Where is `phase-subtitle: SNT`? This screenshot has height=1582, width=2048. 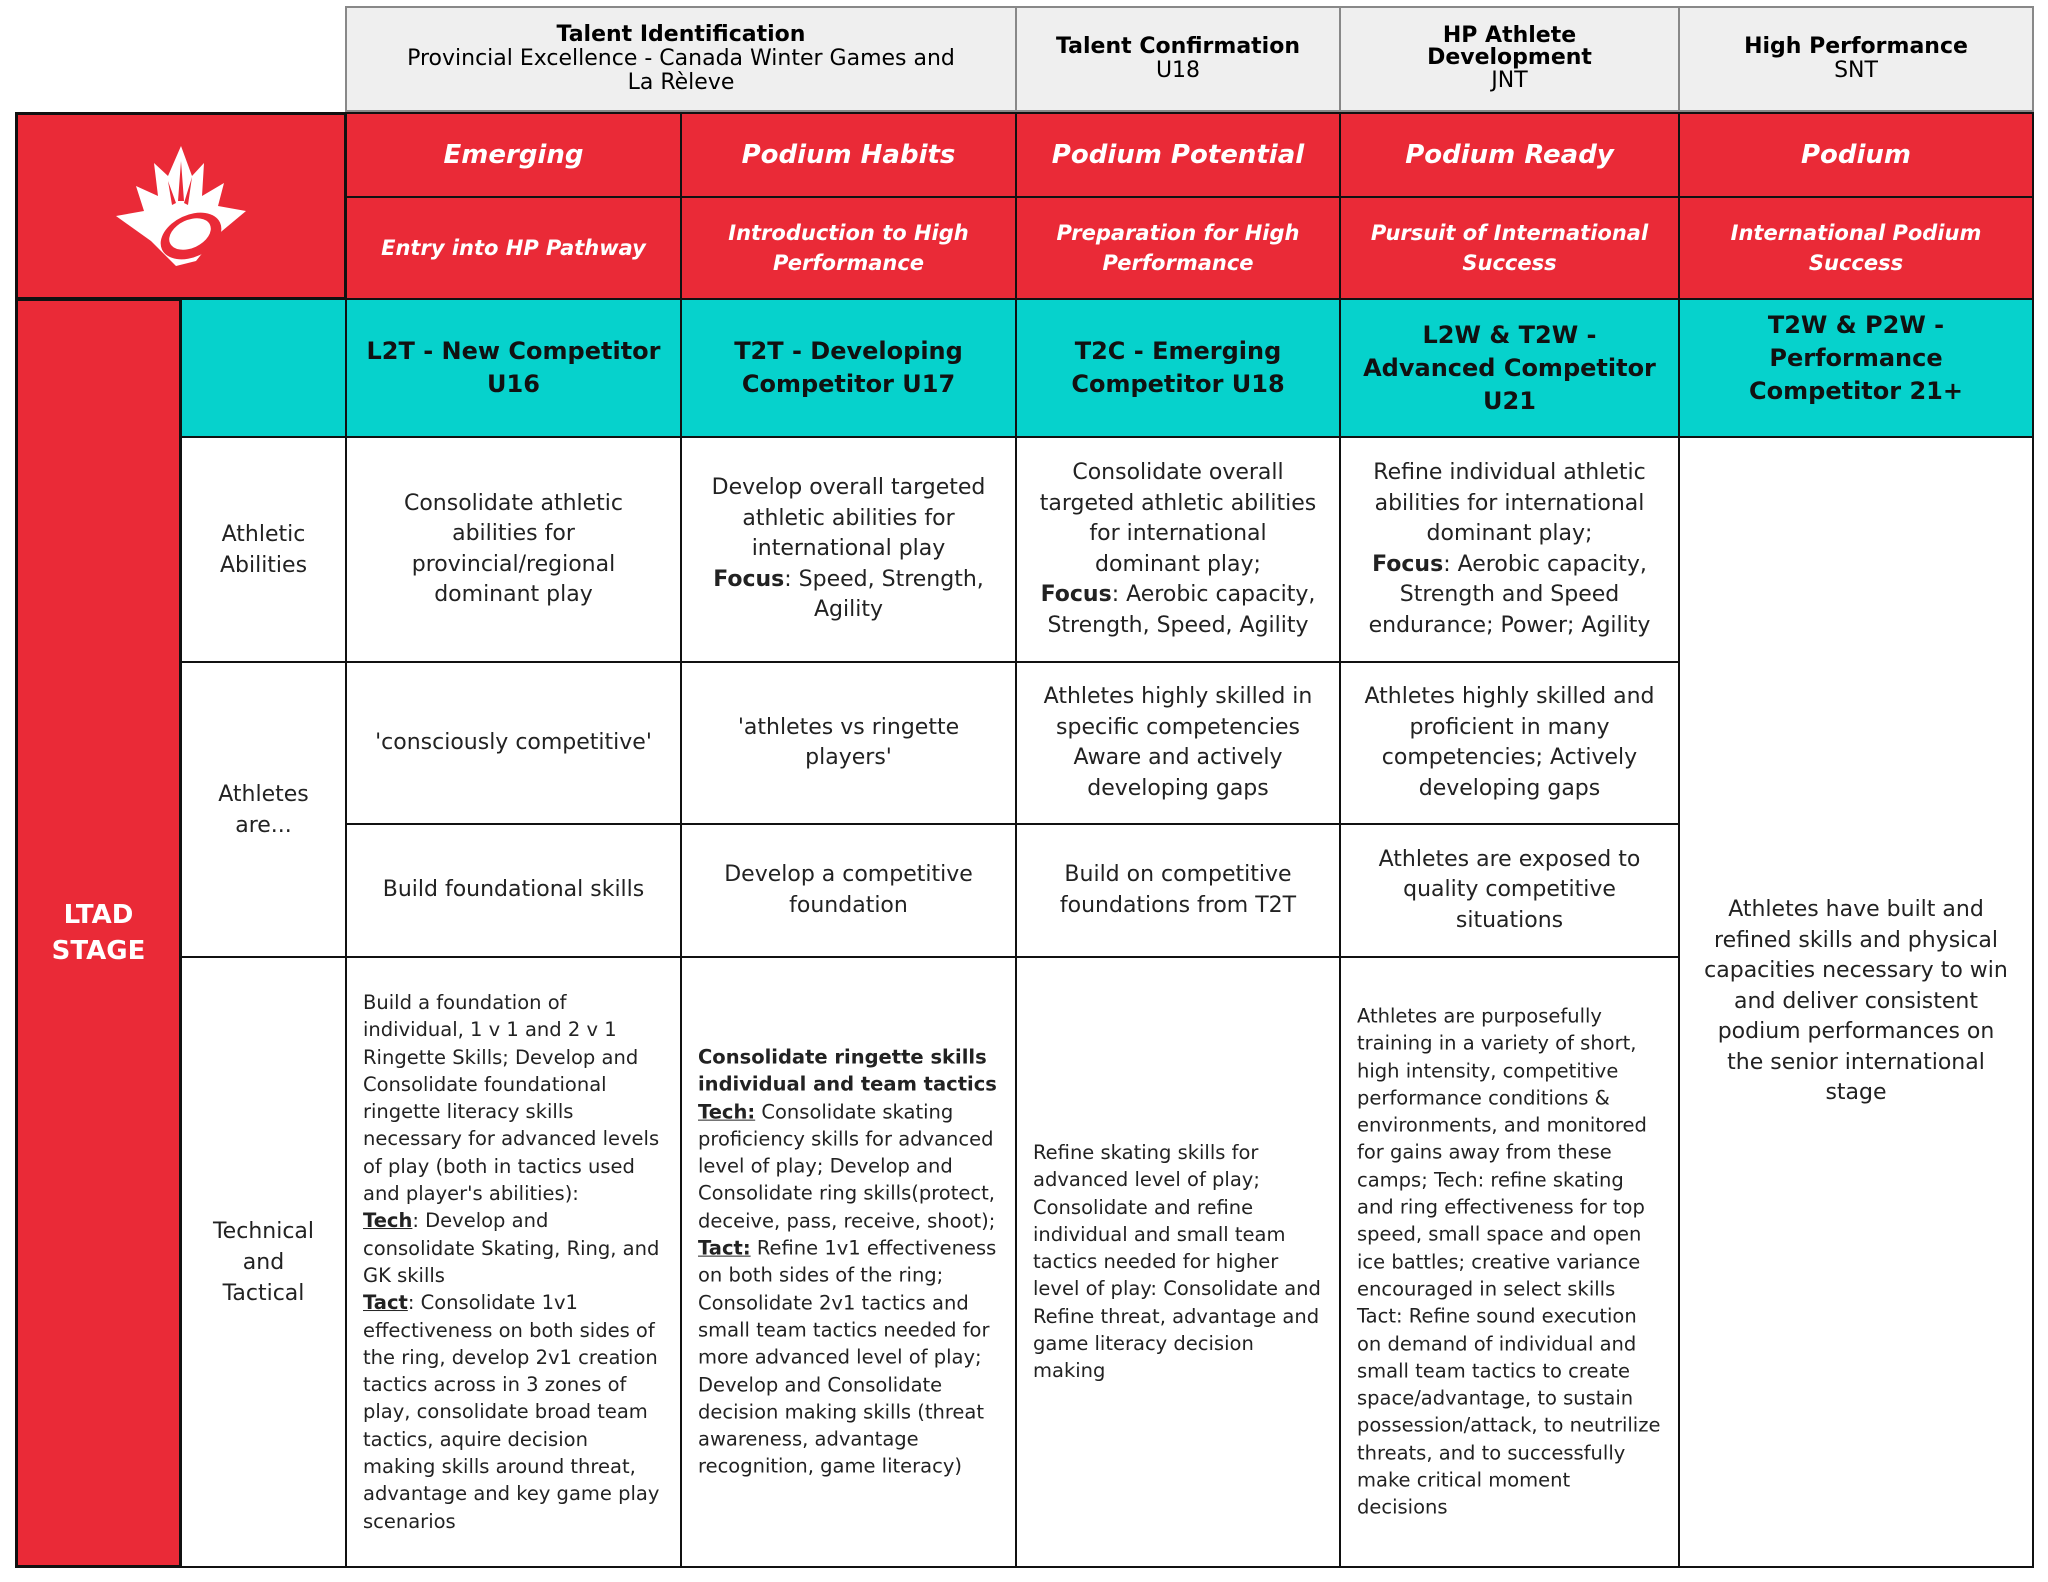 phase-subtitle: SNT is located at coordinates (1856, 70).